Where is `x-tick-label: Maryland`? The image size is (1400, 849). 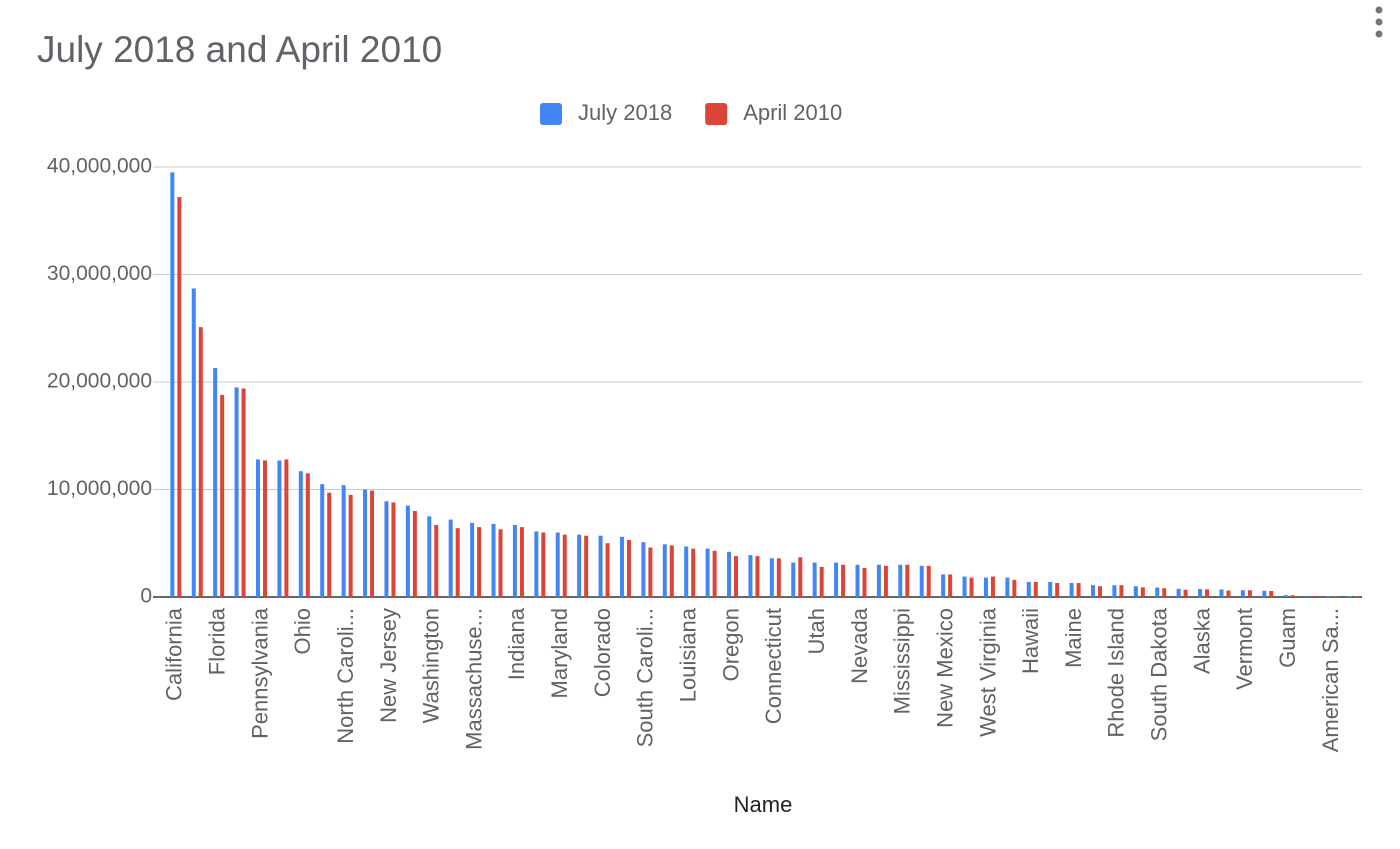 x-tick-label: Maryland is located at coordinates (559, 653).